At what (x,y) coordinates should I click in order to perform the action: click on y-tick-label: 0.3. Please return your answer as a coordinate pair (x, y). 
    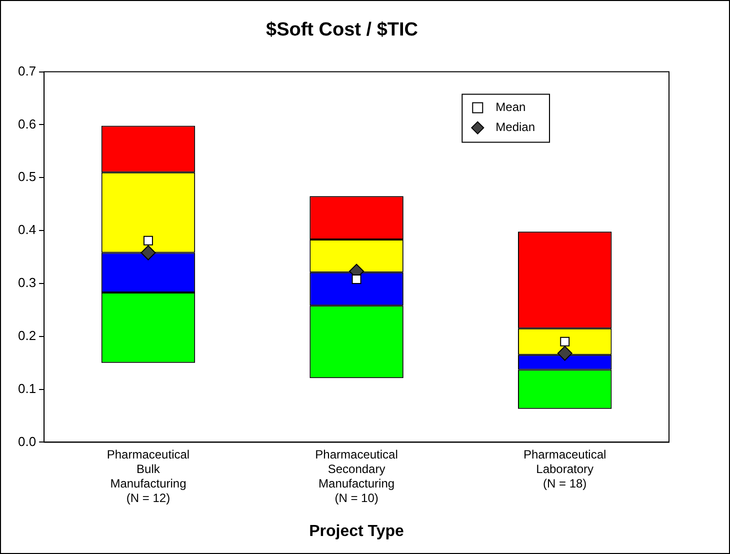
    Looking at the image, I should click on (27, 282).